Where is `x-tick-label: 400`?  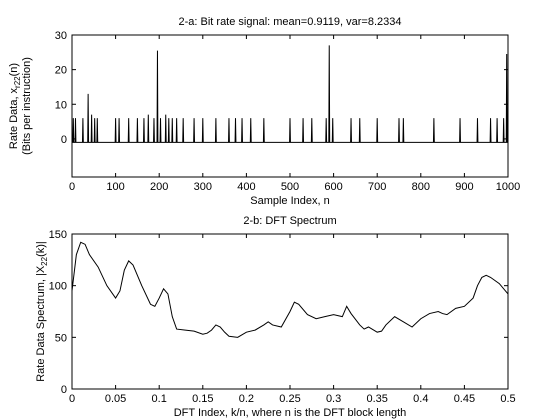 x-tick-label: 400 is located at coordinates (246, 187).